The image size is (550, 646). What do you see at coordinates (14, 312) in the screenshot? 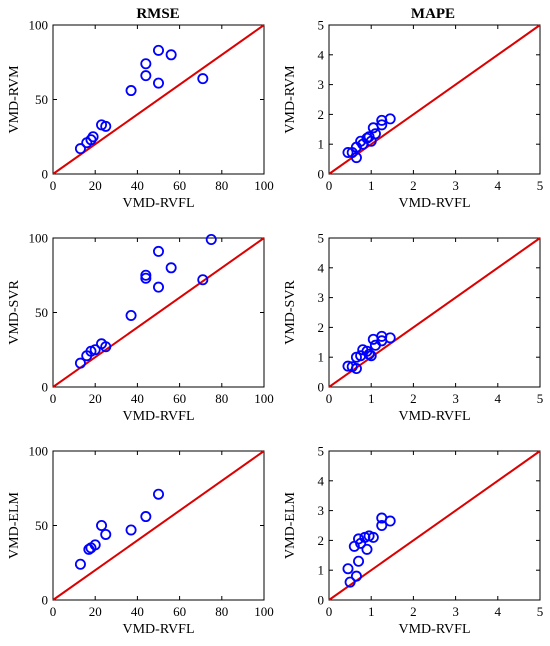
I see `y-axis-label: VMD-SVR` at bounding box center [14, 312].